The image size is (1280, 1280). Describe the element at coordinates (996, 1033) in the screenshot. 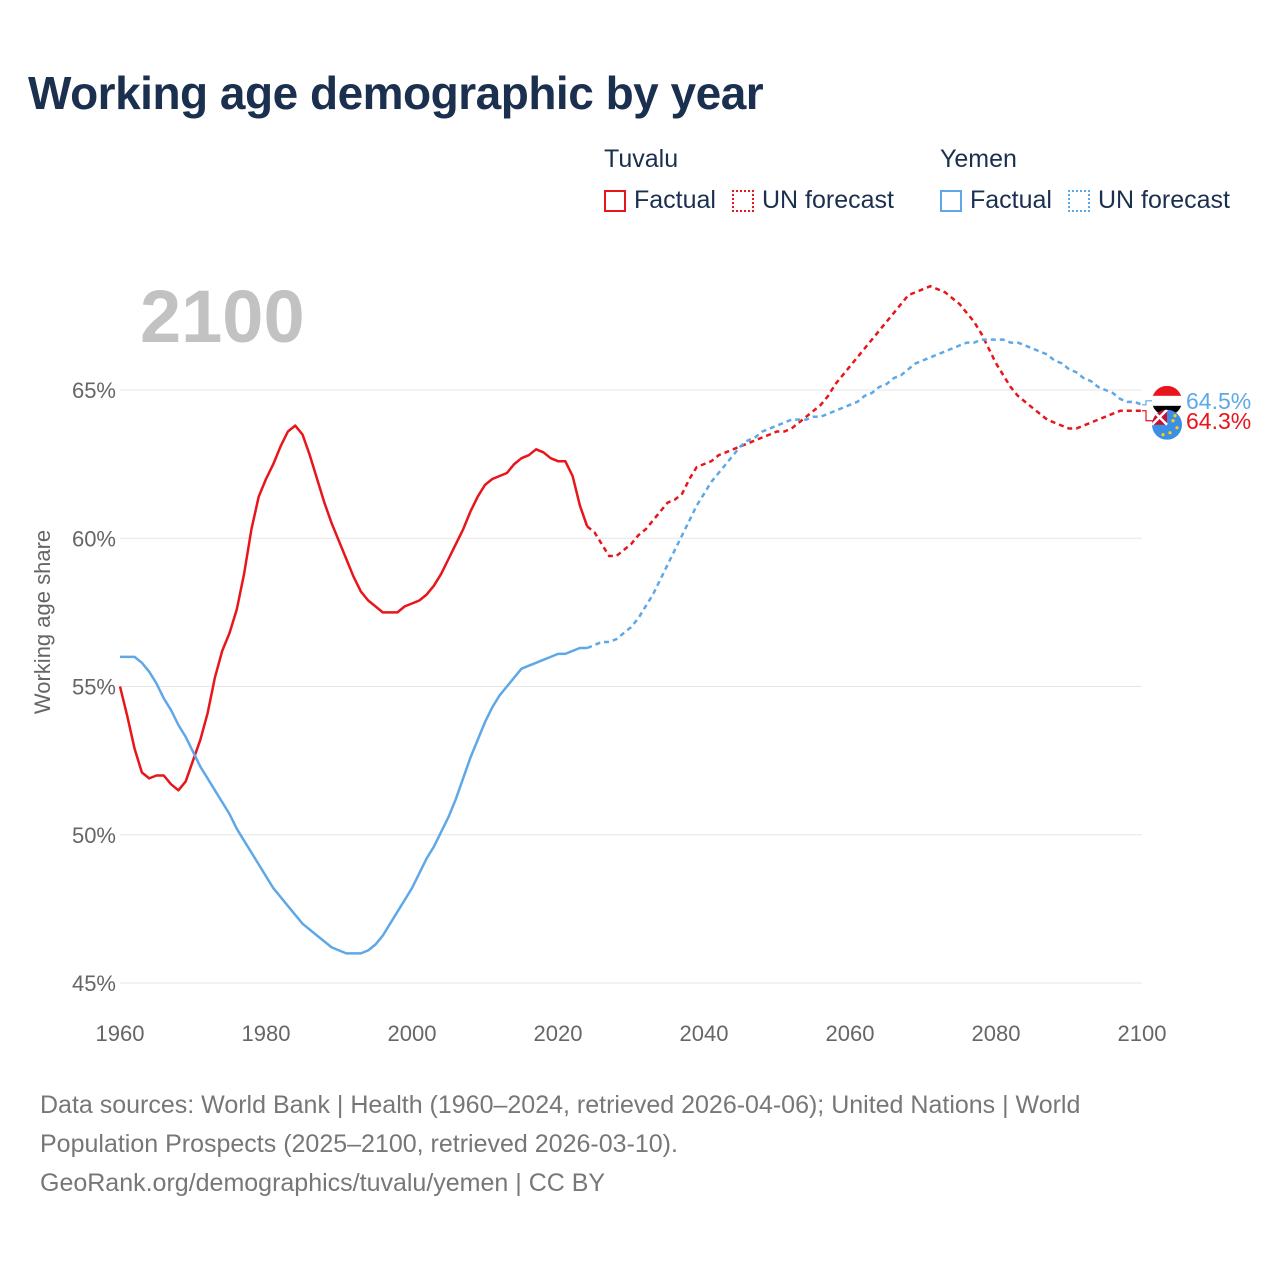

I see `x-tick-label: 2080` at that location.